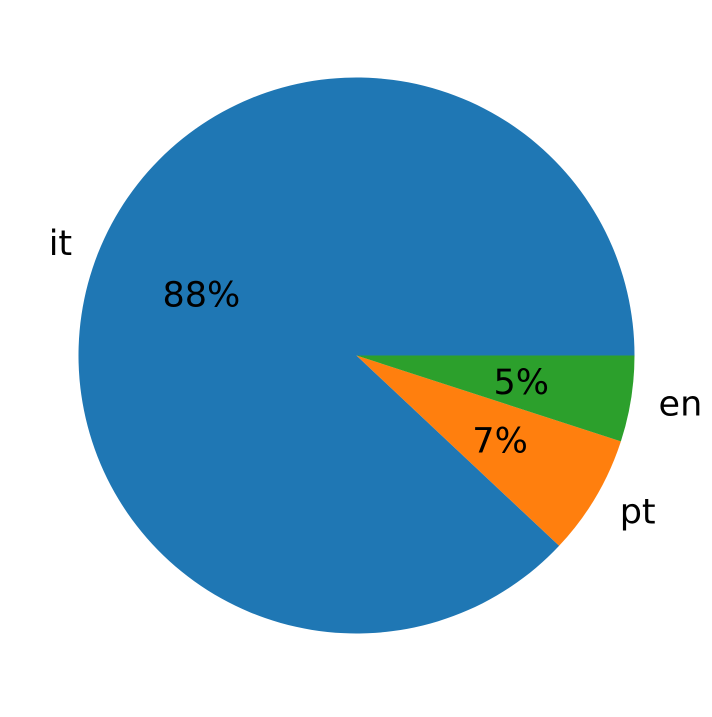  Describe the element at coordinates (60, 244) in the screenshot. I see `pie-slice-label-it: it` at that location.